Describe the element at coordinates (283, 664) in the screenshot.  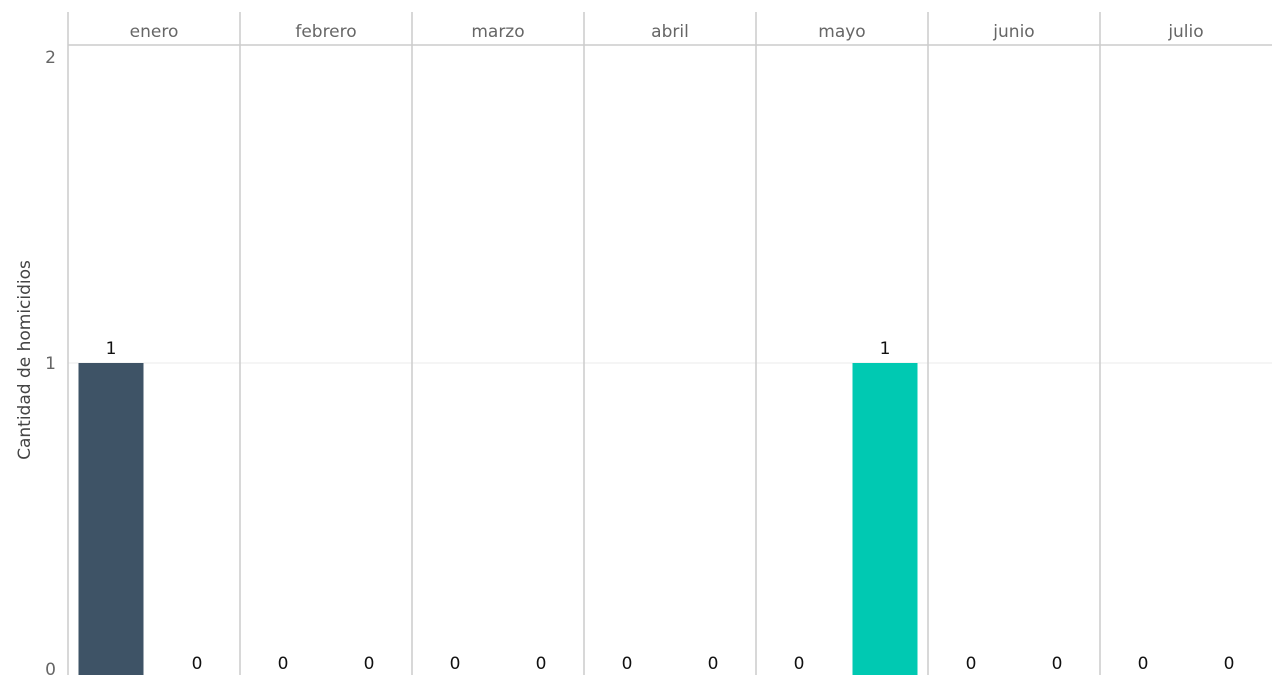
I see `data-label-febrero-0: 0` at that location.